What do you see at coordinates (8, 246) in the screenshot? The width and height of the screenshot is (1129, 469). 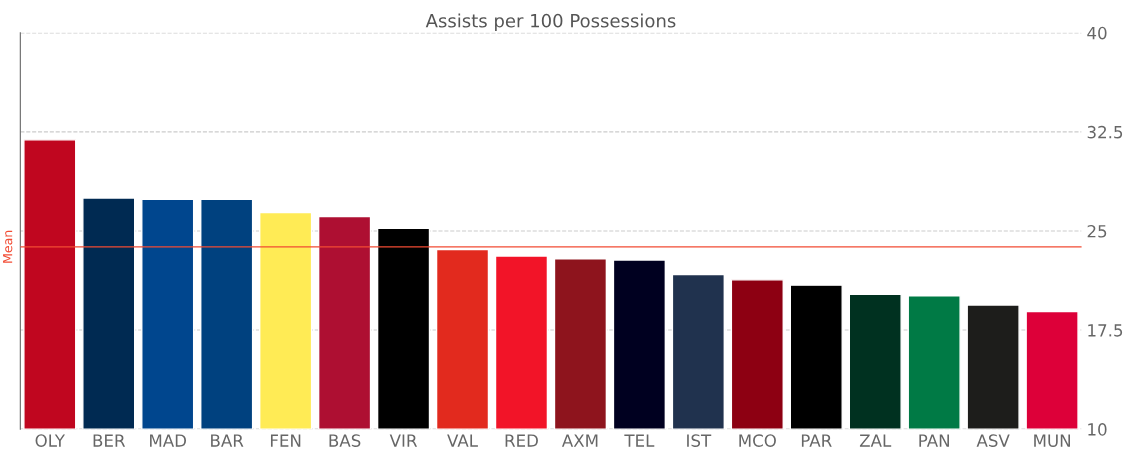 I see `ref-line-label: Mean` at bounding box center [8, 246].